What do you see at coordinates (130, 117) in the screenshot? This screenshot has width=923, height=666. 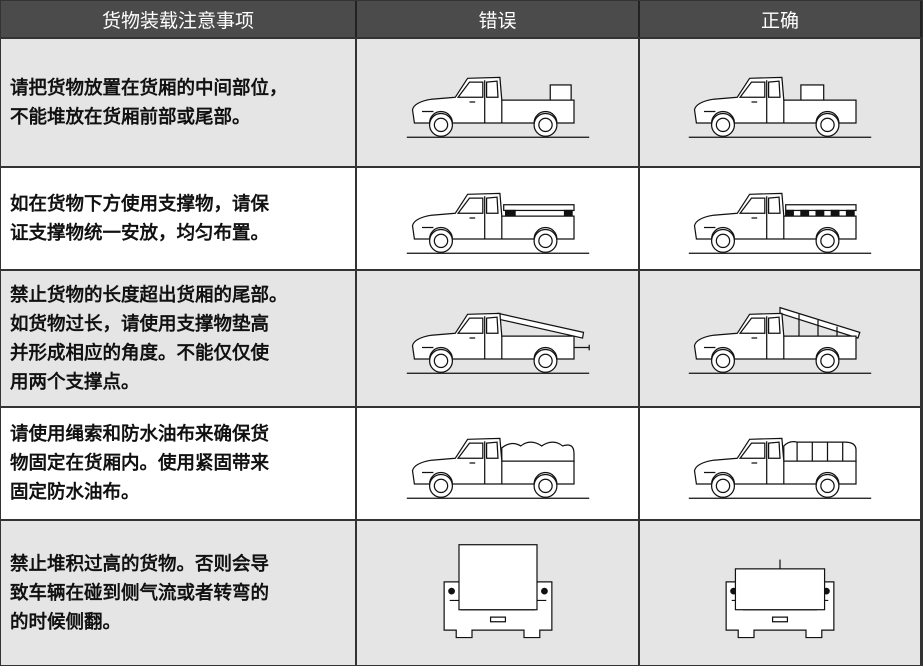 I see `text-line: 不能堆放在货厢前部或尾部。` at bounding box center [130, 117].